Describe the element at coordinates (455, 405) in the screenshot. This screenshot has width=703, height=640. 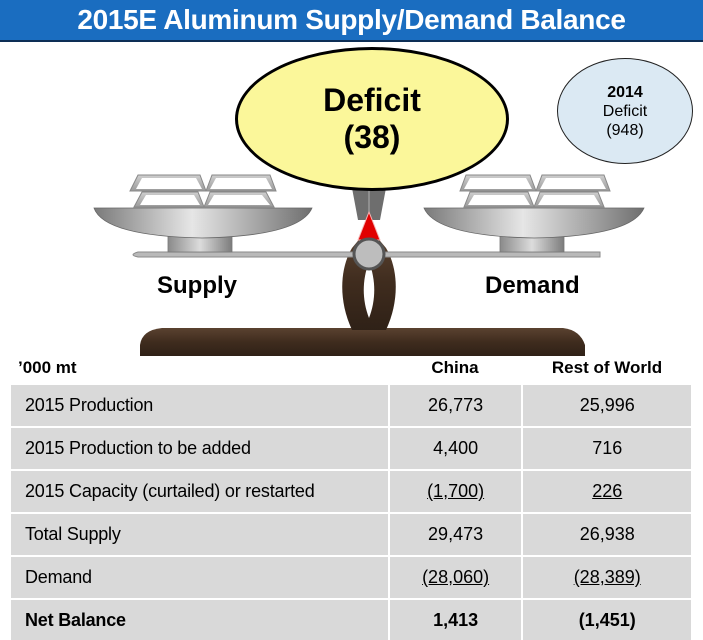
I see `china-value: 26,773` at that location.